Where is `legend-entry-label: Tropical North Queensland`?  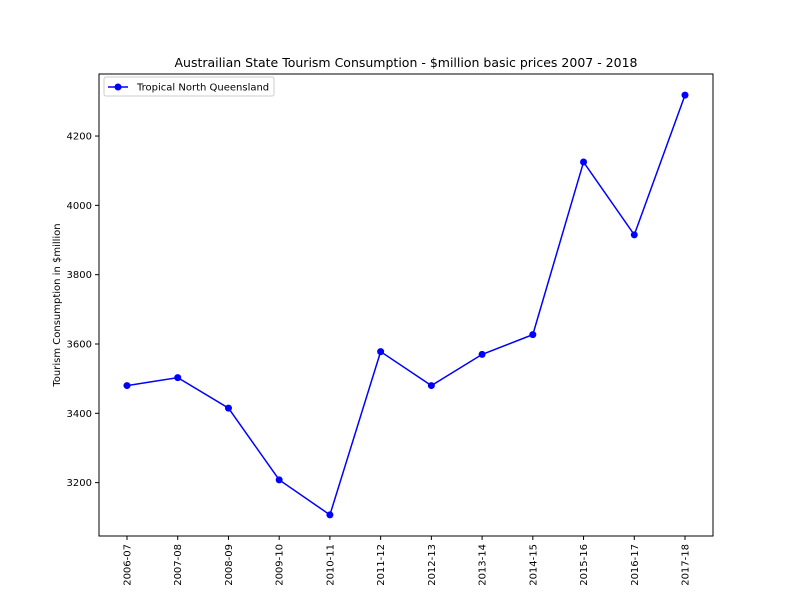
legend-entry-label: Tropical North Queensland is located at coordinates (202, 88).